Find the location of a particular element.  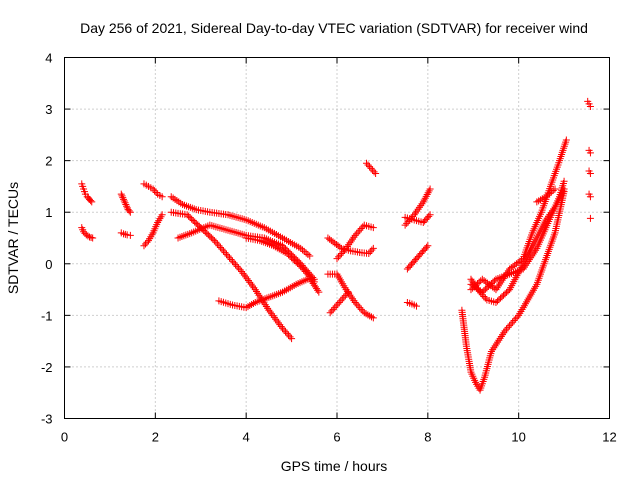

y-tick-label: 3 is located at coordinates (48, 109).